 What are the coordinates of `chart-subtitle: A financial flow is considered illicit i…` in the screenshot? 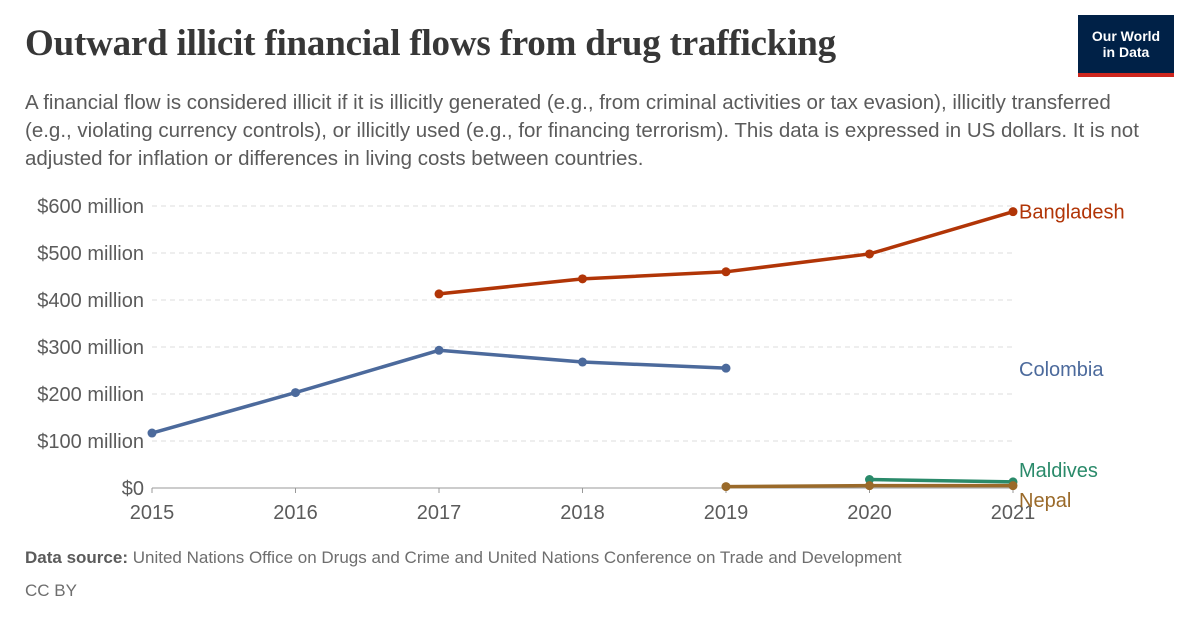 It's located at (582, 130).